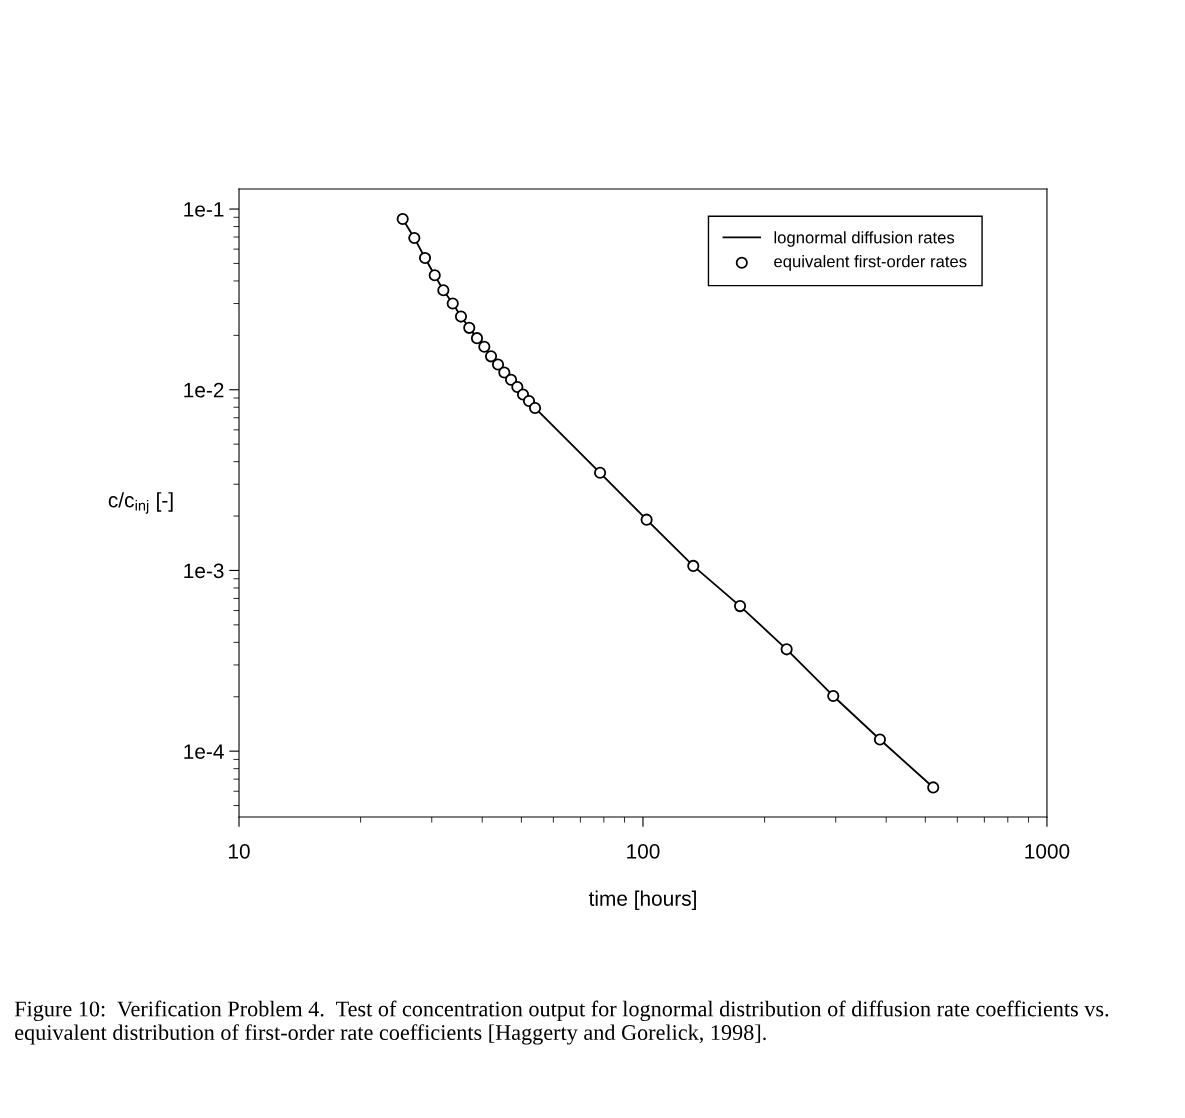 The image size is (1185, 1118). Describe the element at coordinates (204, 390) in the screenshot. I see `y-tick-label: 1e-2` at that location.